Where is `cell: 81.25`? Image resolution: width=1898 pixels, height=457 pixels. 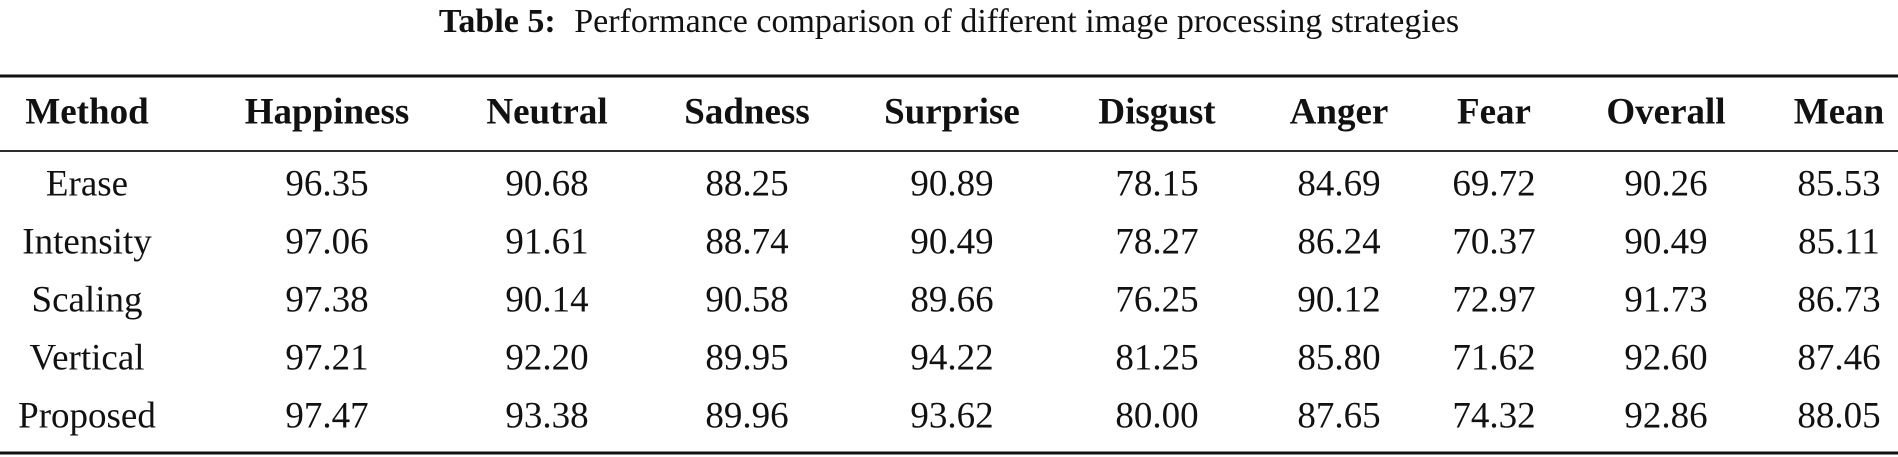
cell: 81.25 is located at coordinates (1156, 357).